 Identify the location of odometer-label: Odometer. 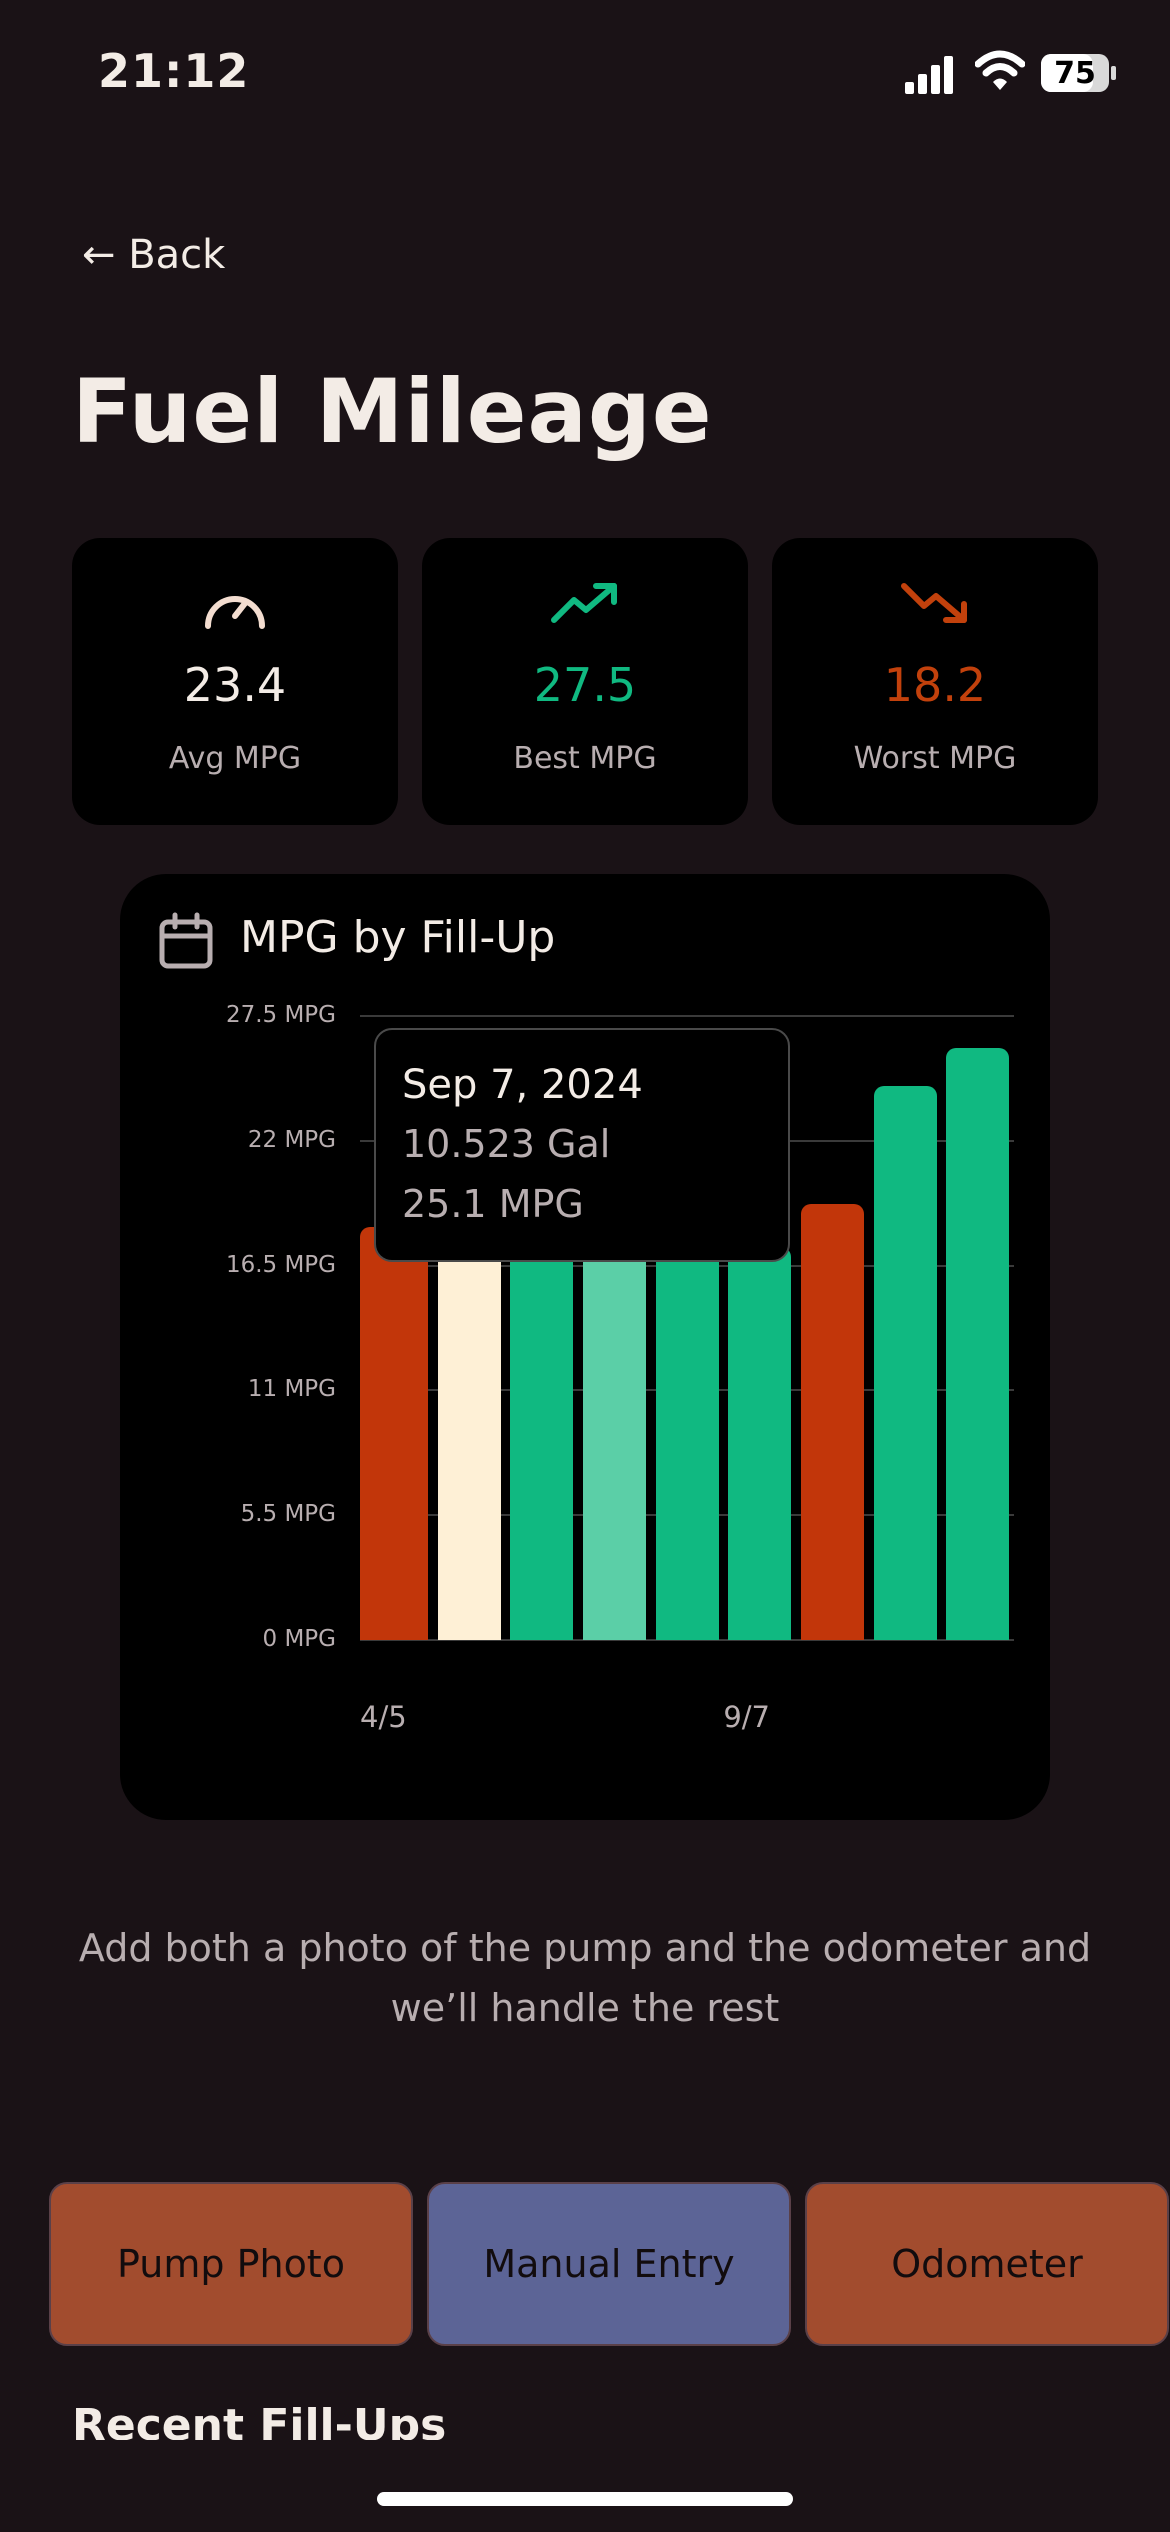
(987, 2264).